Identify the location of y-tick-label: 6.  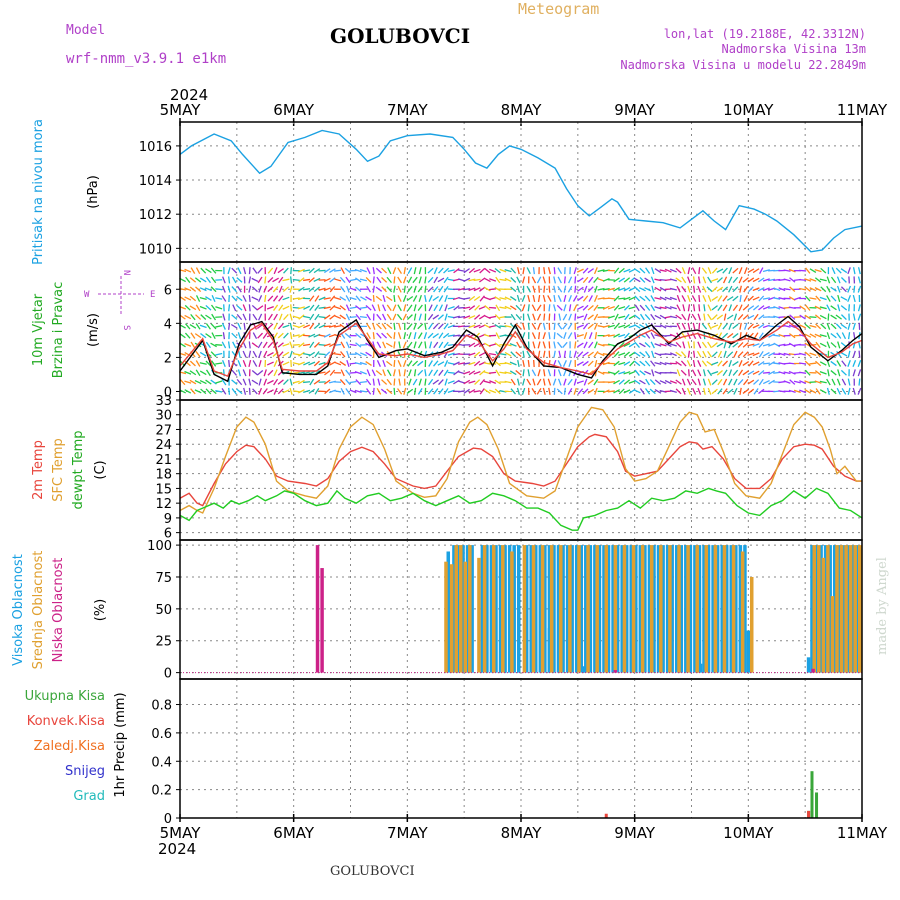
(168, 290).